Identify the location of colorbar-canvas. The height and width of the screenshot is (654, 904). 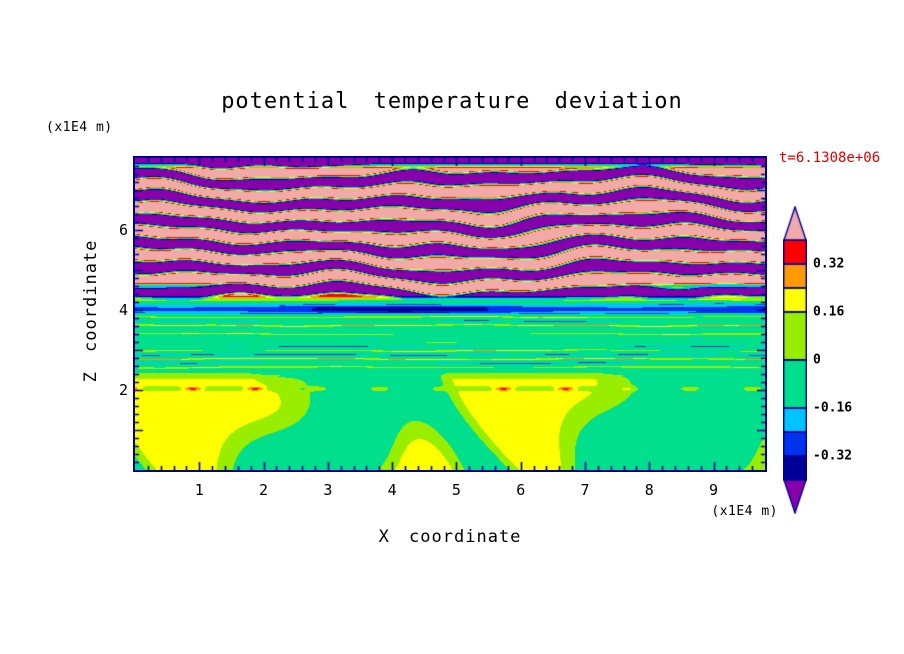
(795, 360).